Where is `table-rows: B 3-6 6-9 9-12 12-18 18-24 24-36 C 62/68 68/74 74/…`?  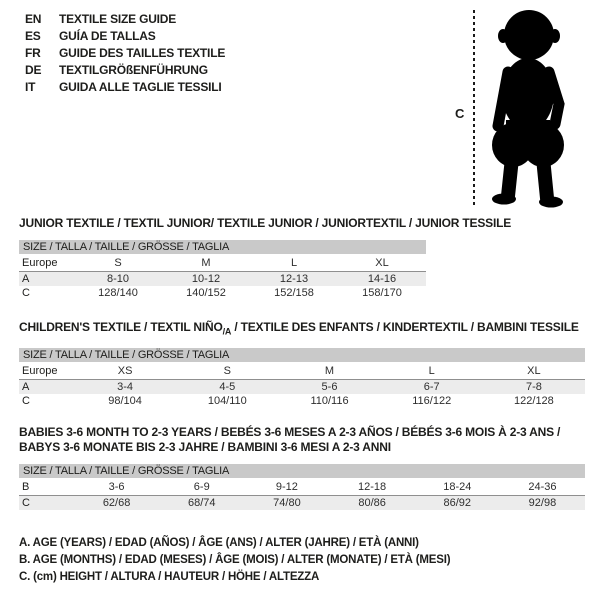 table-rows: B 3-6 6-9 9-12 12-18 18-24 24-36 C 62/68 68/74 74/… is located at coordinates (302, 495).